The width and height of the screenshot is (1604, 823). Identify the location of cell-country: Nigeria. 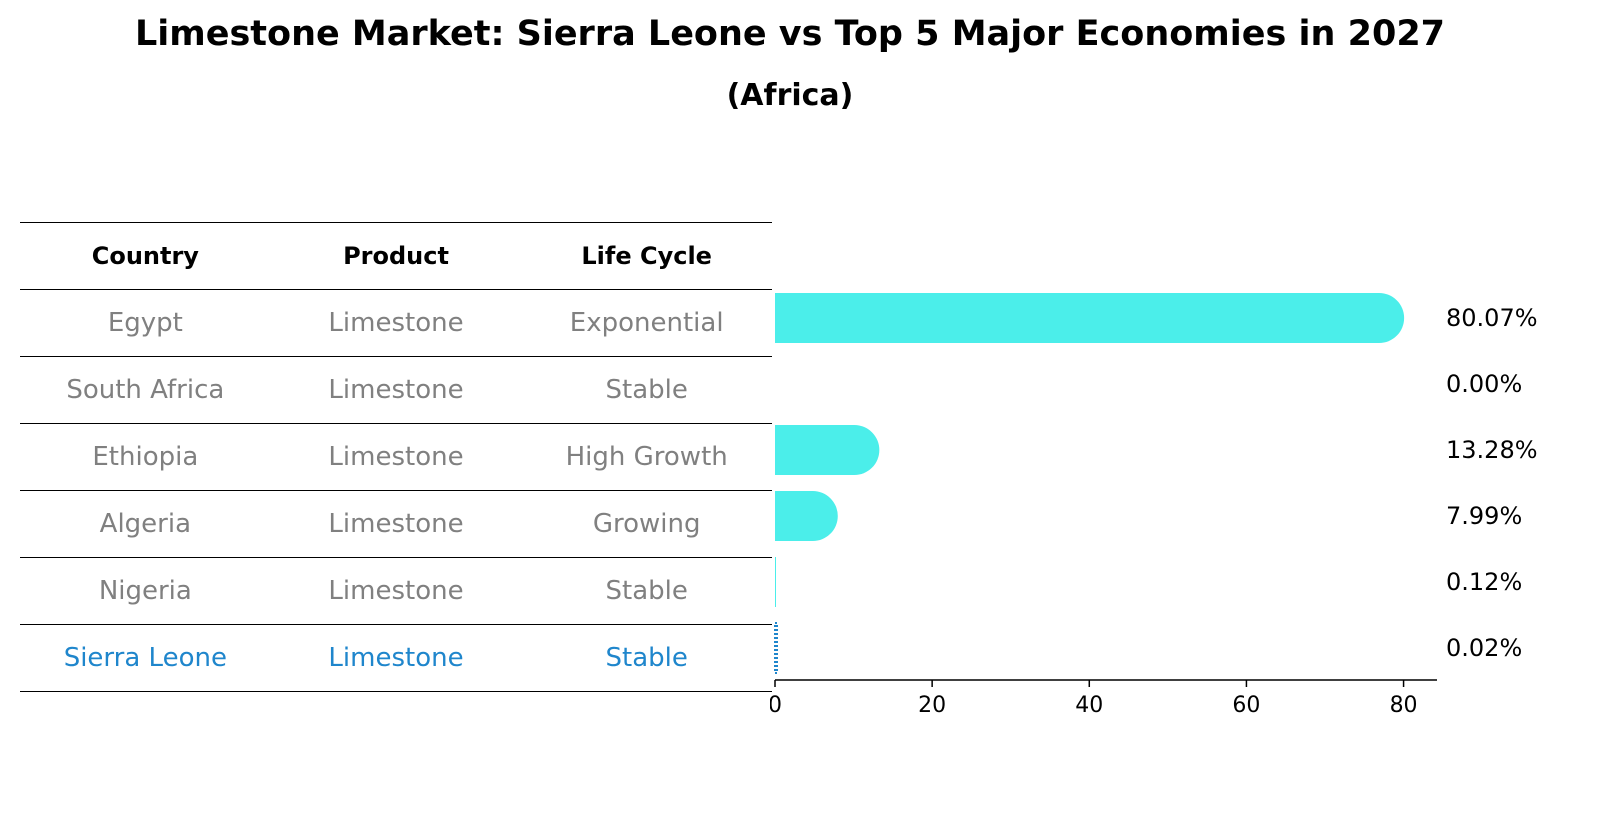
(145, 591).